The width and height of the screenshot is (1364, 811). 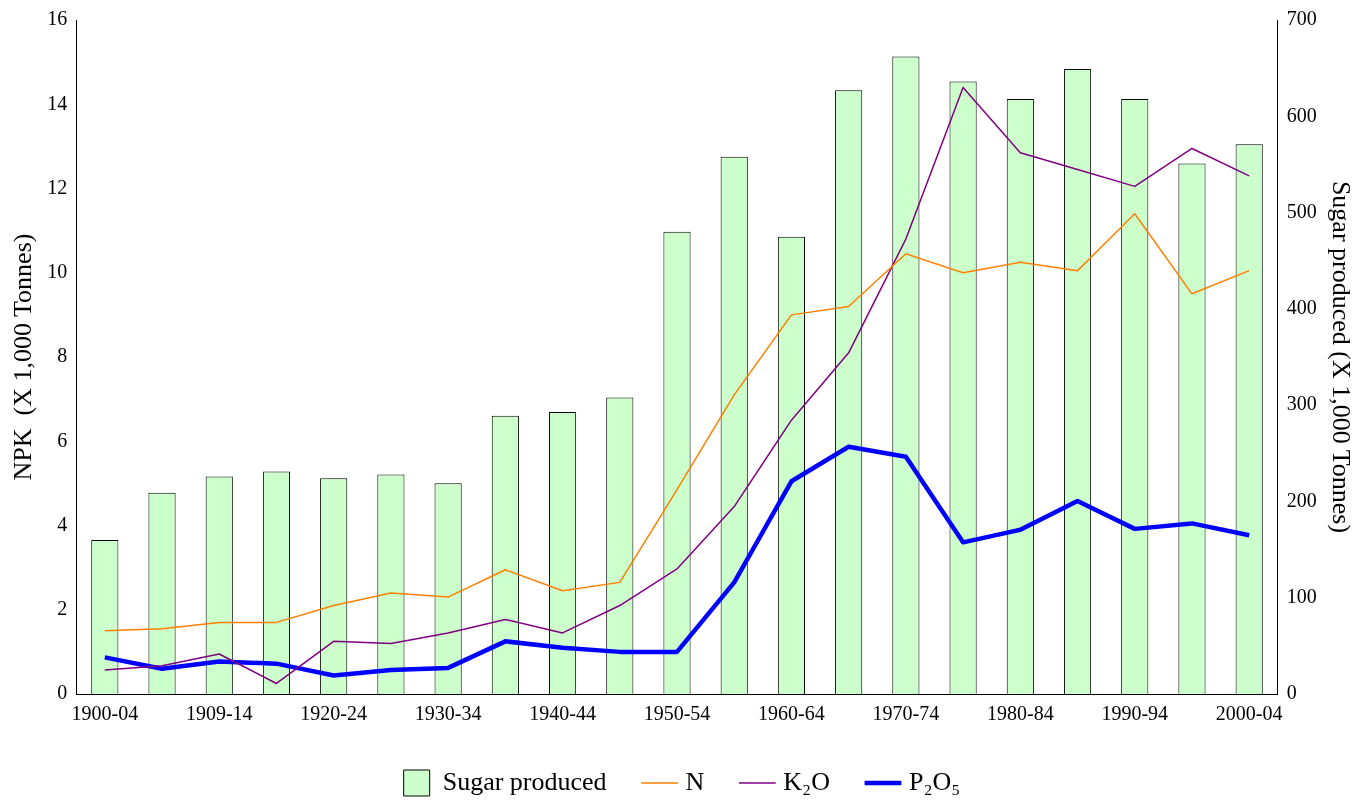 What do you see at coordinates (448, 713) in the screenshot?
I see `x-tick-label: 1930-34` at bounding box center [448, 713].